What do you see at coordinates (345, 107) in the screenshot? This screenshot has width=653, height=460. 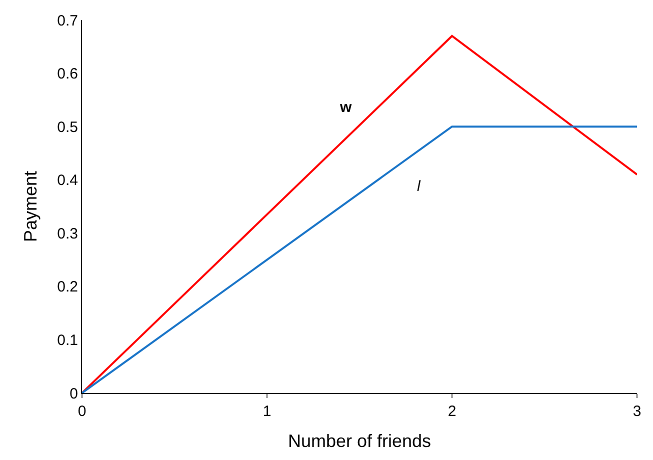 I see `series-label: w` at bounding box center [345, 107].